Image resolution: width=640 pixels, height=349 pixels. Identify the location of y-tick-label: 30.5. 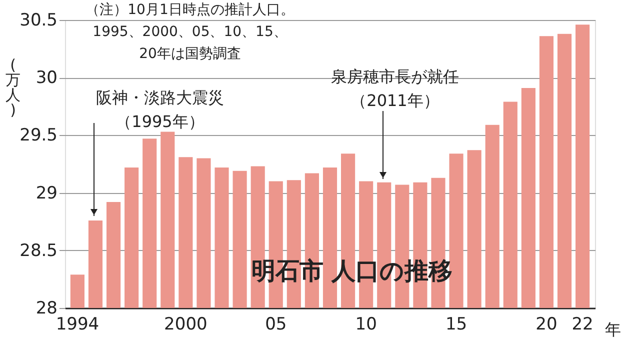
(39, 20).